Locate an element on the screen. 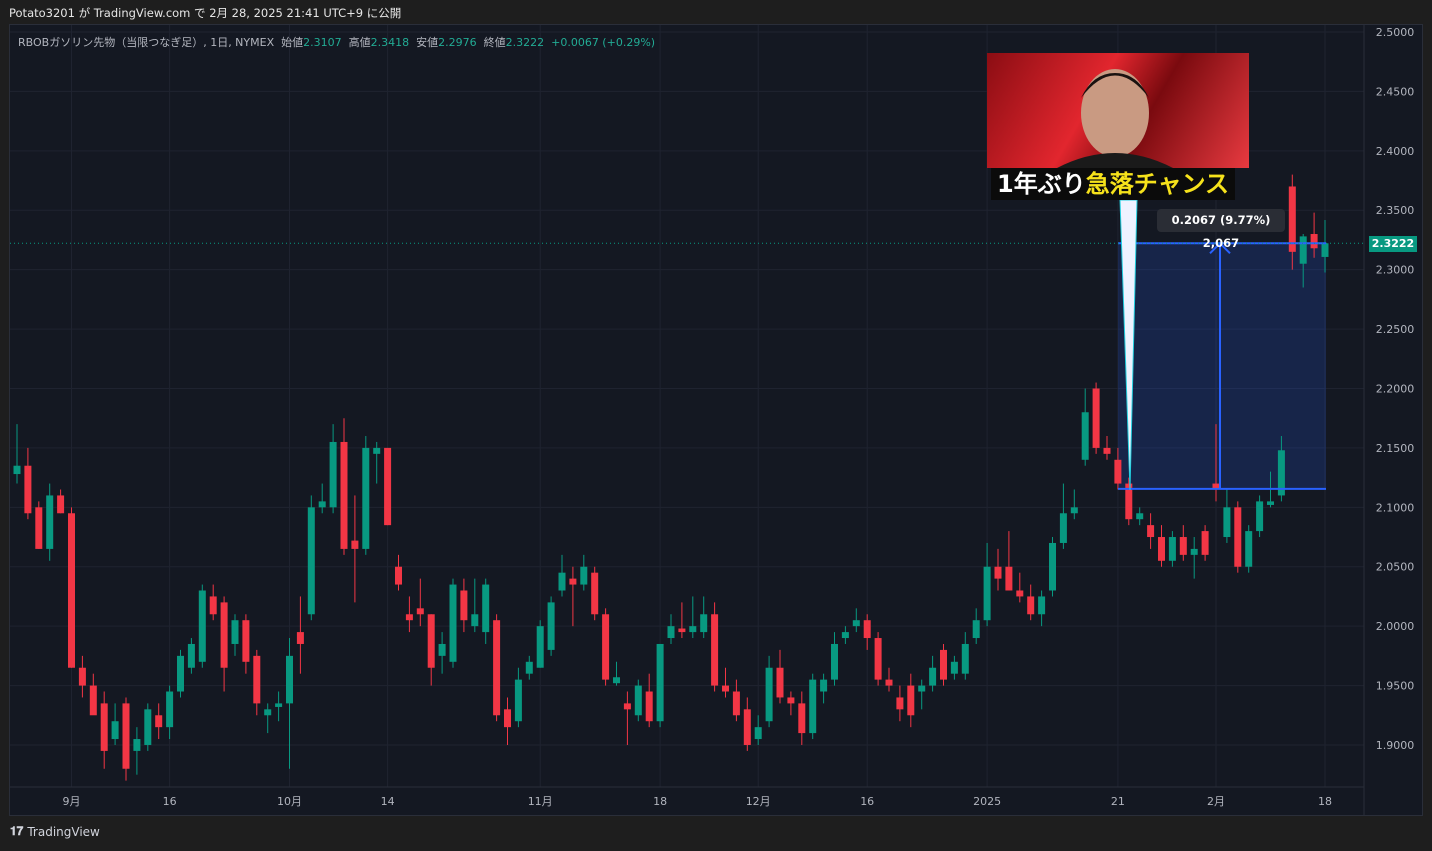 The image size is (1432, 851). measure-arrow-icon is located at coordinates (1220, 247).